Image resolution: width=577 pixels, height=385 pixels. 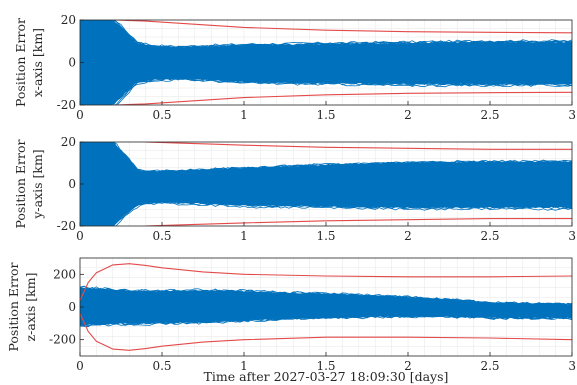 I want to click on ensemble-band-z-axis, so click(x=326, y=306).